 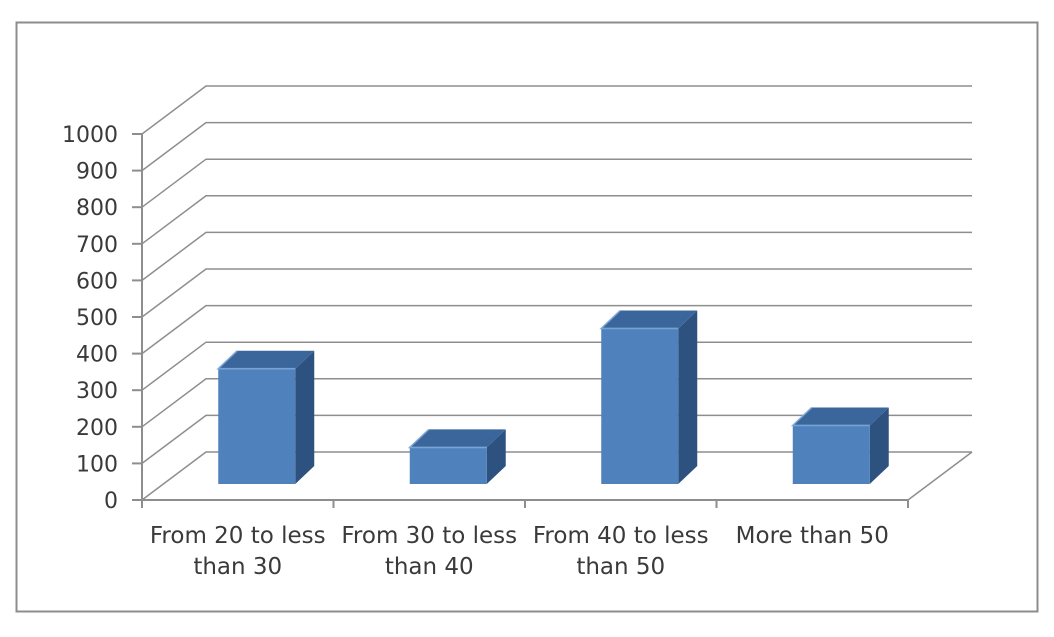 What do you see at coordinates (238, 536) in the screenshot?
I see `category-label: From 20 to less` at bounding box center [238, 536].